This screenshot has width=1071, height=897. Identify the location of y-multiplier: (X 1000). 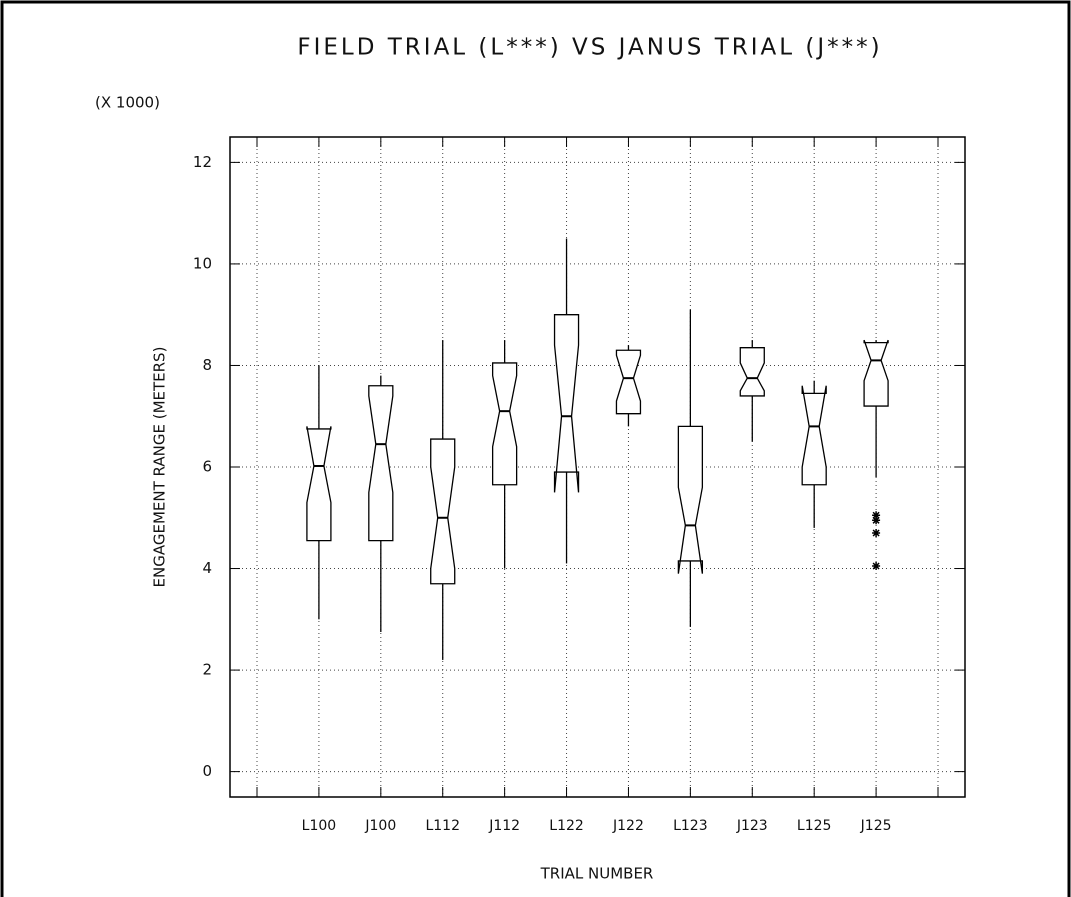
(127, 103).